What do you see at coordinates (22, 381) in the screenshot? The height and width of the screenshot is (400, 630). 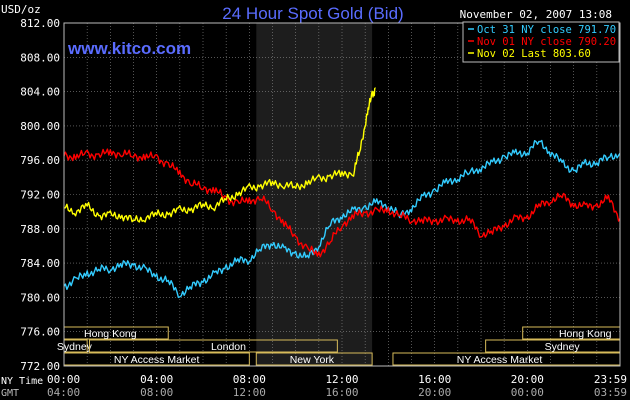 I see `x-time-label: NY Time` at bounding box center [22, 381].